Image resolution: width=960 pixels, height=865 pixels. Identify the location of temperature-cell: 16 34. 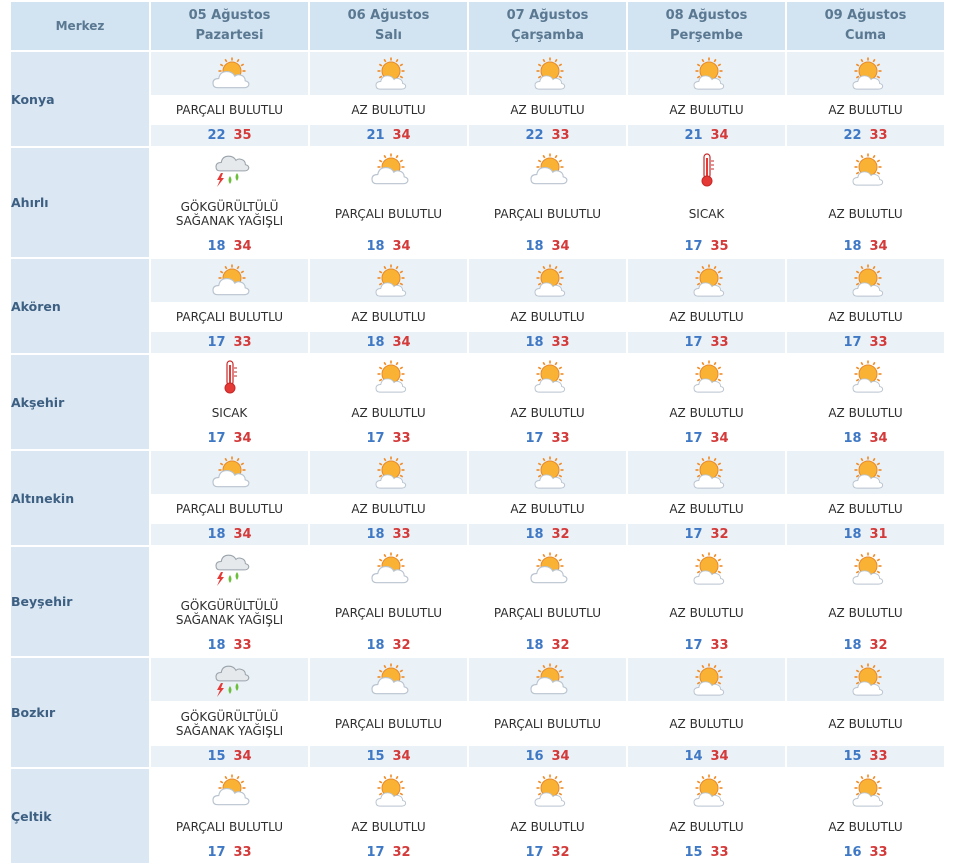
(547, 756).